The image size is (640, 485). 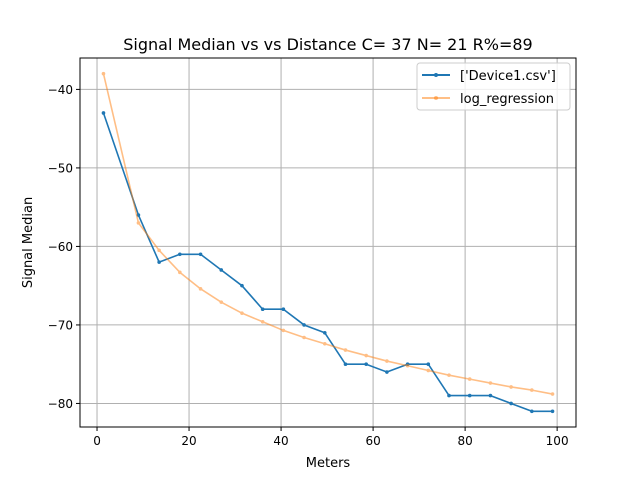 What do you see at coordinates (372, 441) in the screenshot?
I see `x-tick-label: 60` at bounding box center [372, 441].